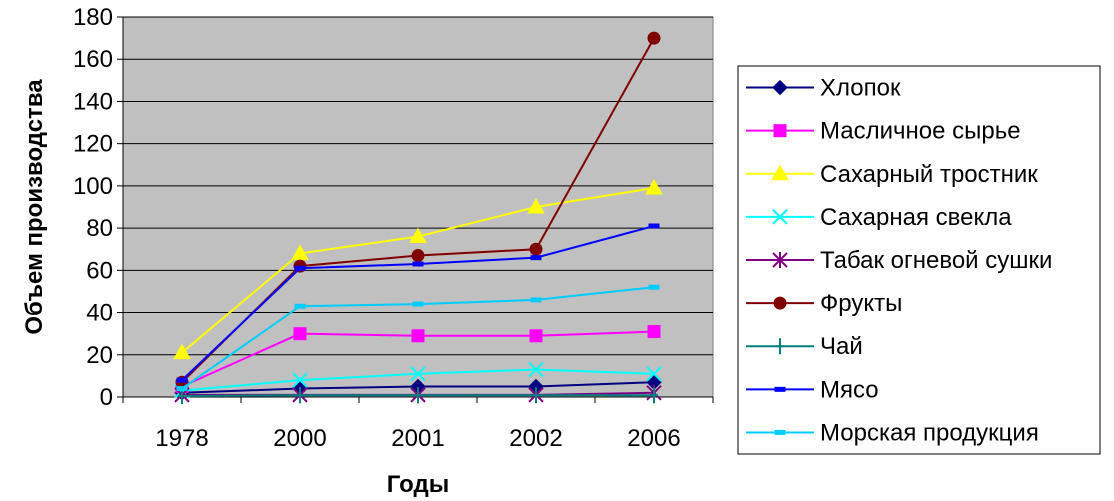 This screenshot has width=1114, height=501. I want to click on y-tick-label-3: 60, so click(99, 270).